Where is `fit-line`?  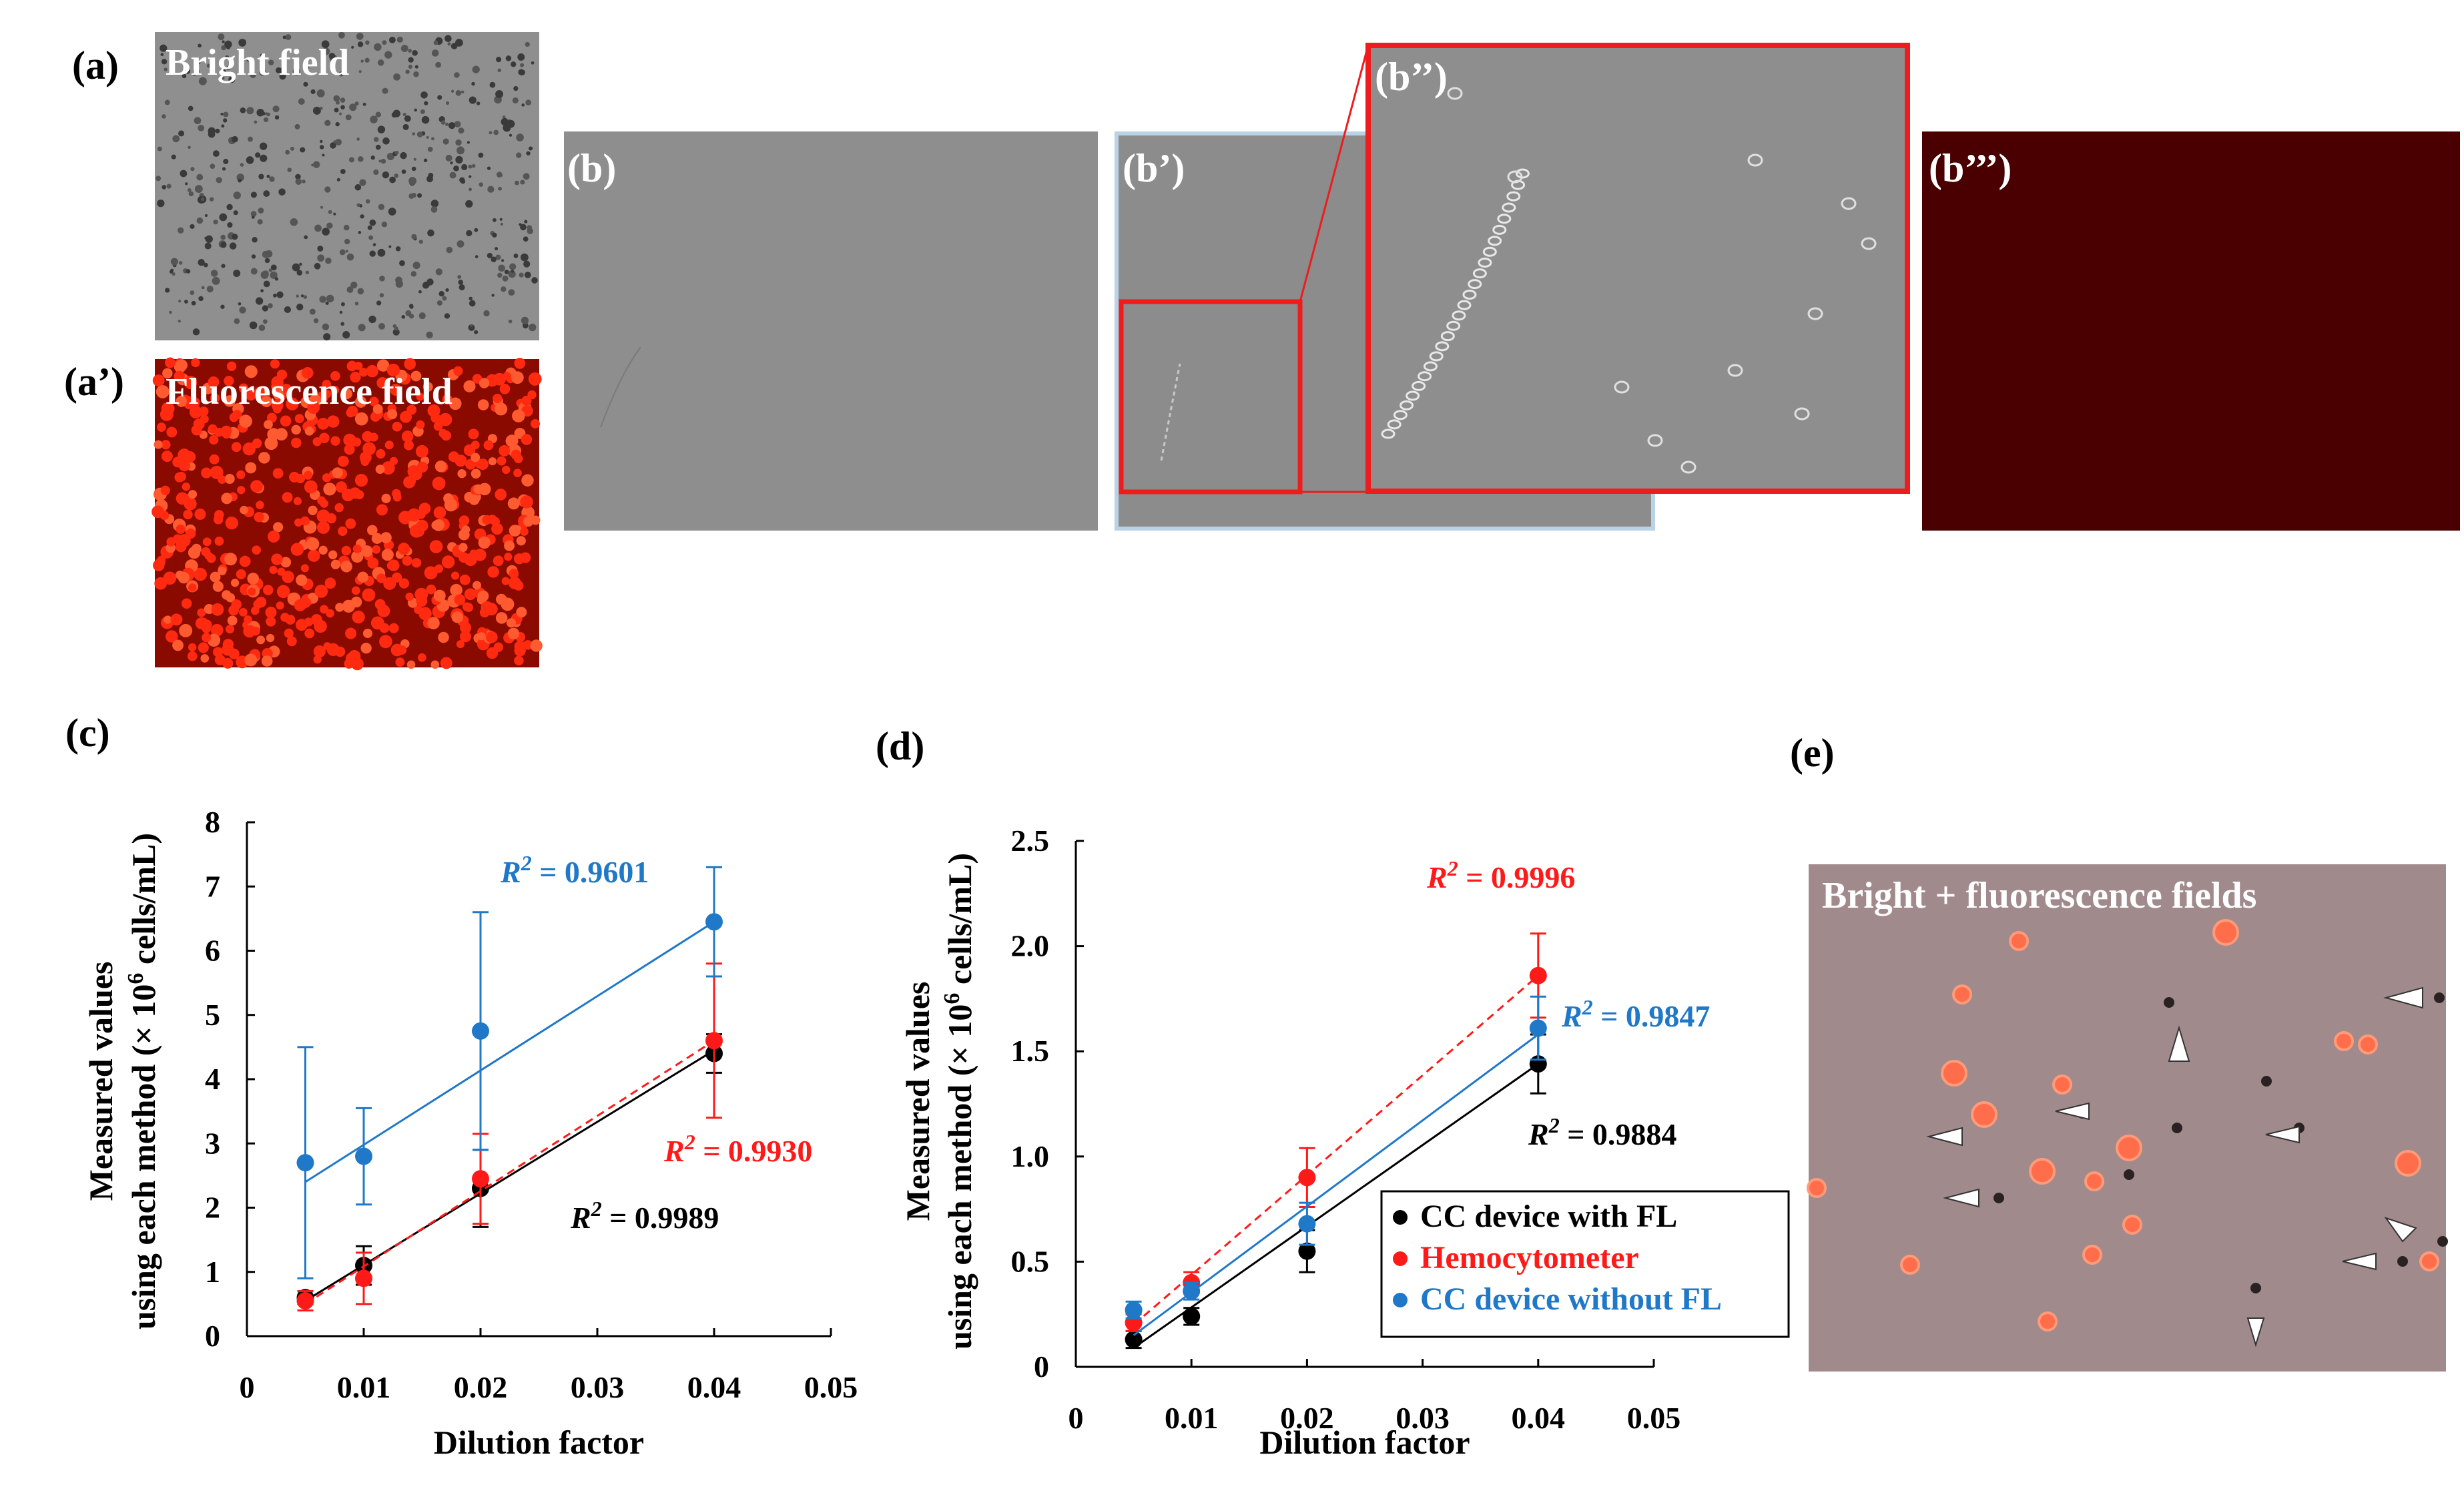
fit-line is located at coordinates (1336, 1184).